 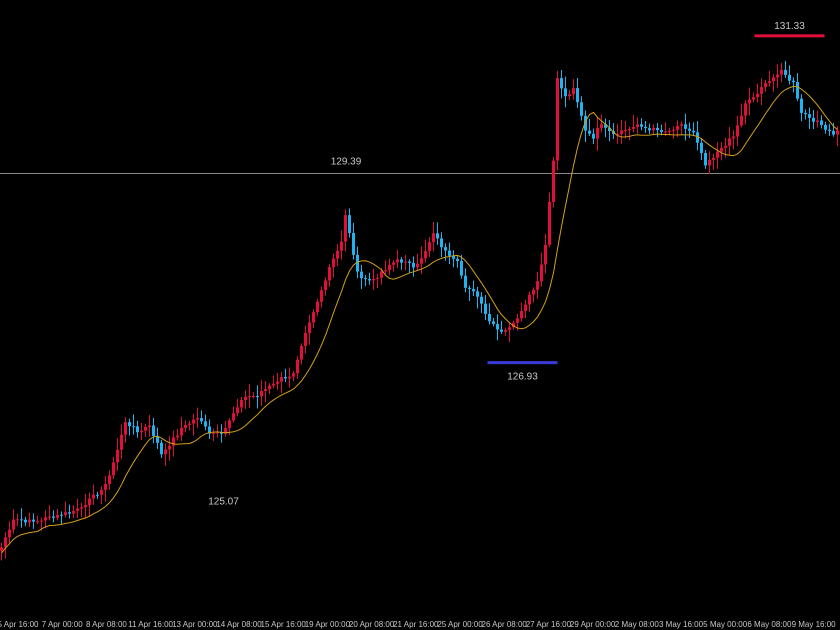 What do you see at coordinates (460, 624) in the screenshot?
I see `x-tick-label: 25 Apr 00:00` at bounding box center [460, 624].